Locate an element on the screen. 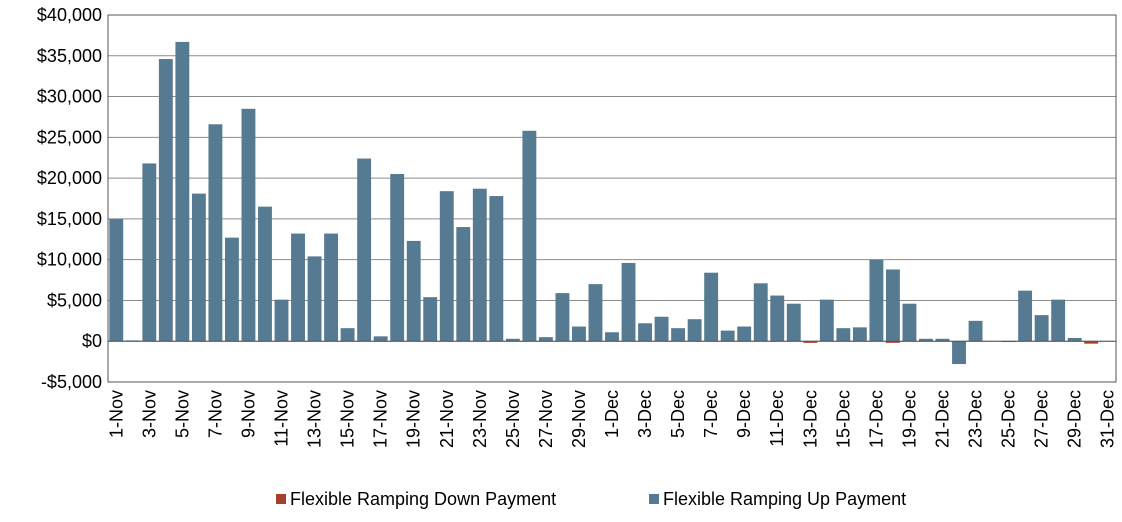 Image resolution: width=1122 pixels, height=522 pixels. x-tick-label: 7-Dec is located at coordinates (711, 414).